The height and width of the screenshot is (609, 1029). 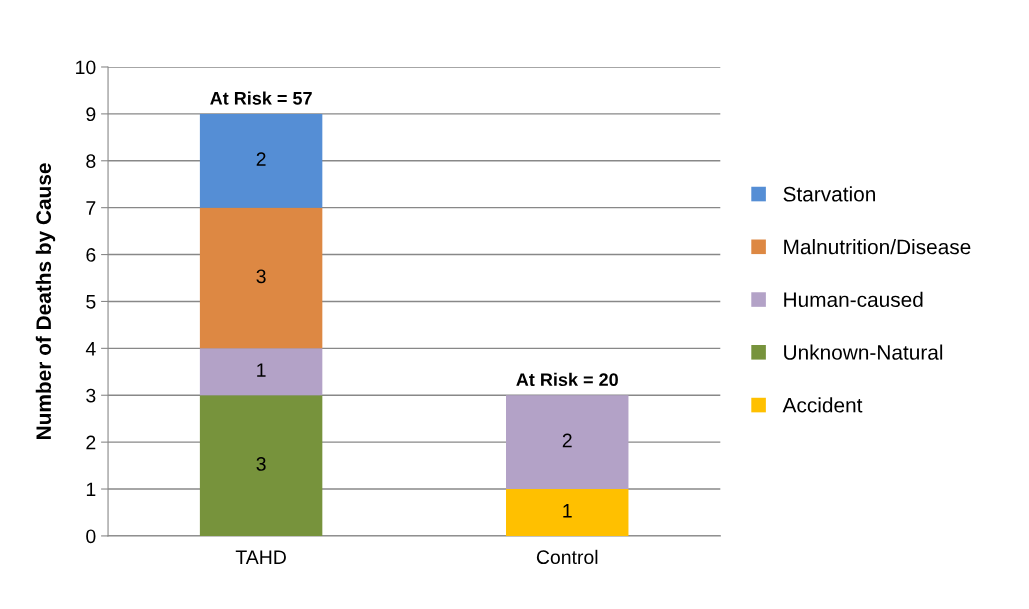 I want to click on x-tick-label: TAHD, so click(x=260, y=557).